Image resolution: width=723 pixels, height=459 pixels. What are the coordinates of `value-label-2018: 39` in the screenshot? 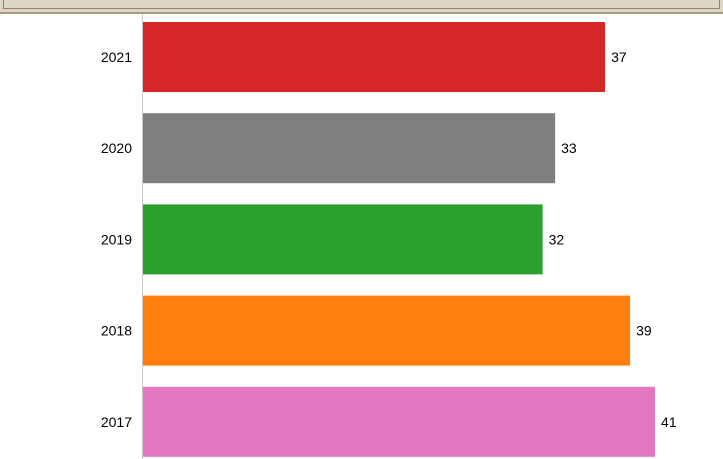 It's located at (644, 331).